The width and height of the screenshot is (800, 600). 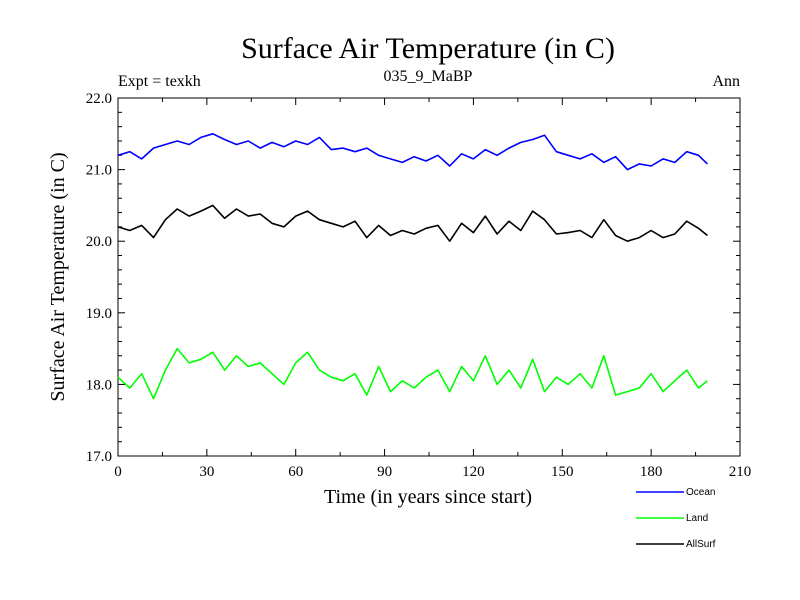 I want to click on period-label: Ann, so click(x=726, y=81).